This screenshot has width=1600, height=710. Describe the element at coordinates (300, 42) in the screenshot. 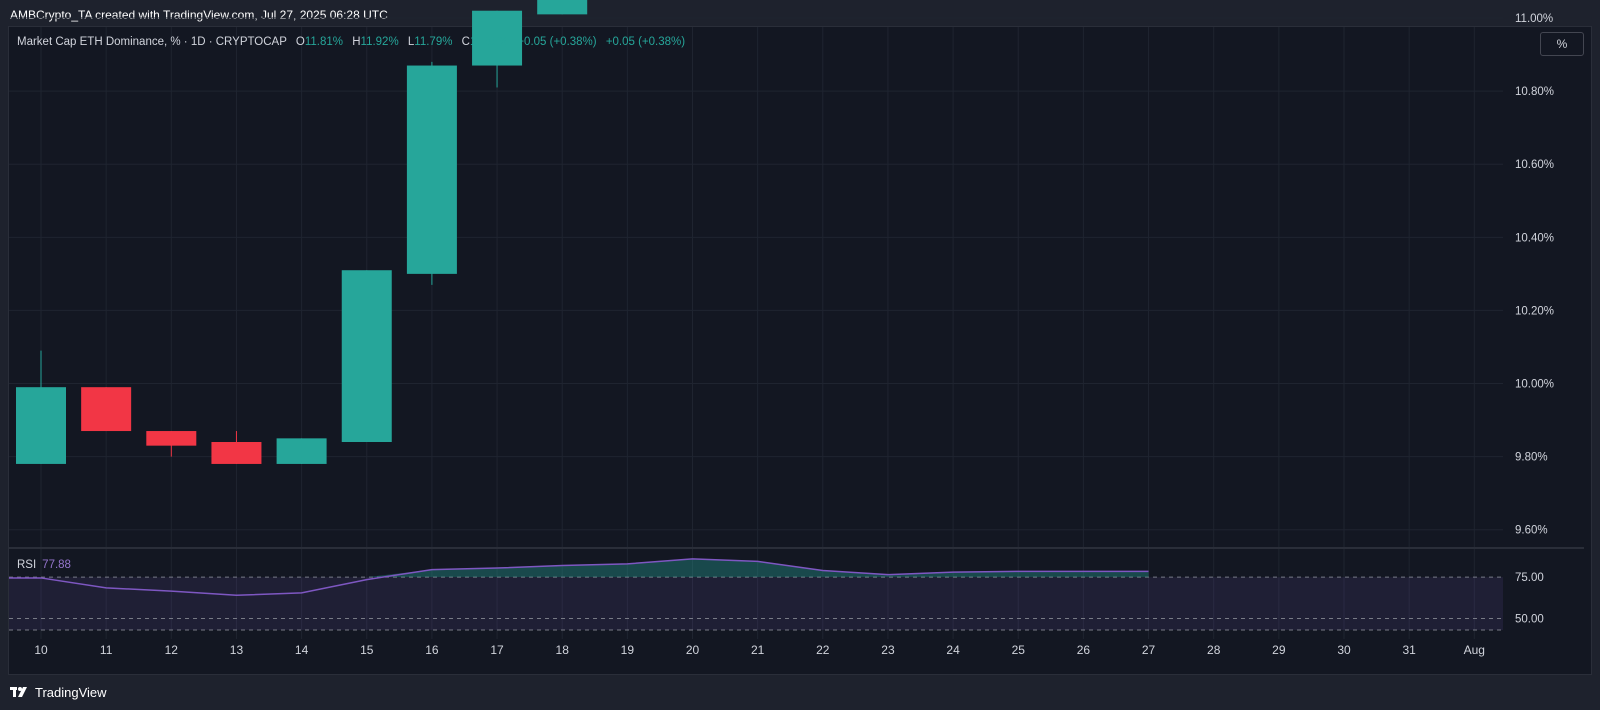

I see `open-label: O` at that location.